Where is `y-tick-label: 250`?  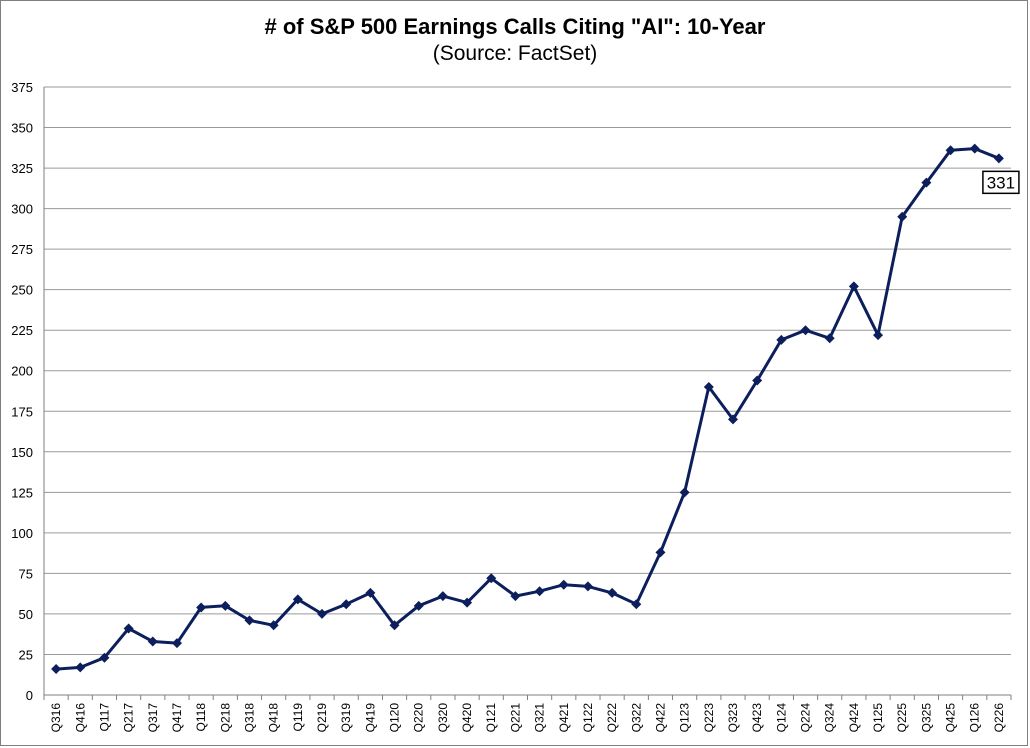 y-tick-label: 250 is located at coordinates (22, 290).